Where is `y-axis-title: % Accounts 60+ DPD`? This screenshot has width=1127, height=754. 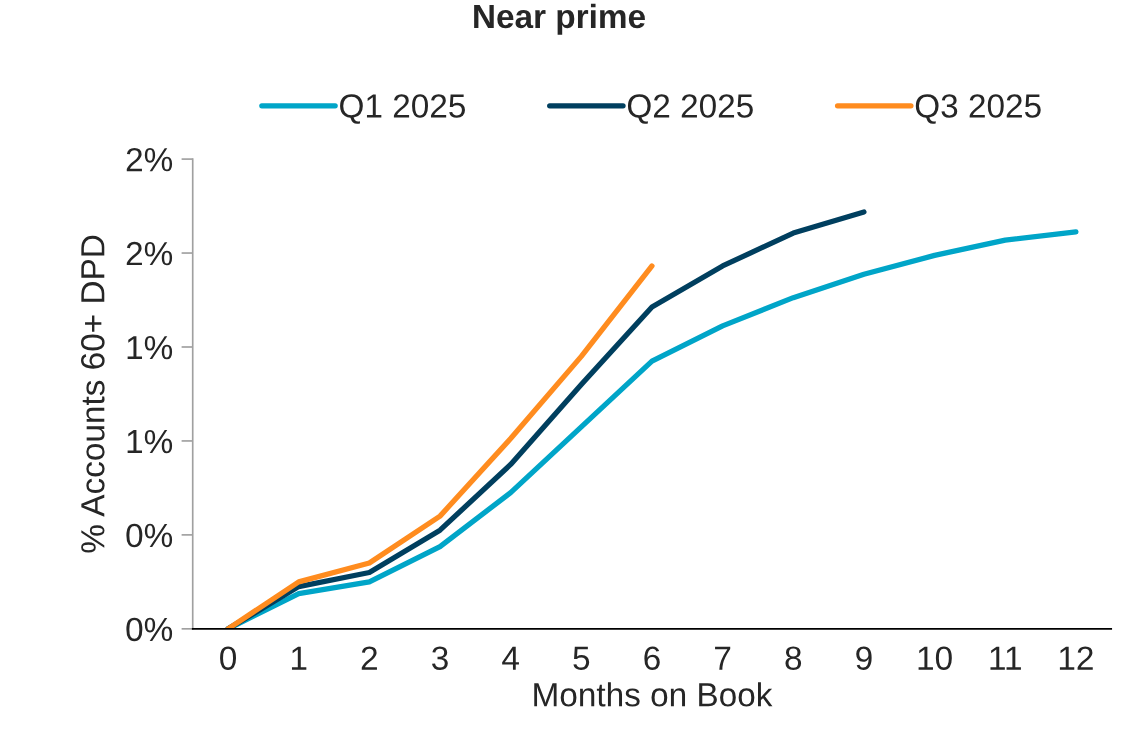
y-axis-title: % Accounts 60+ DPD is located at coordinates (93, 394).